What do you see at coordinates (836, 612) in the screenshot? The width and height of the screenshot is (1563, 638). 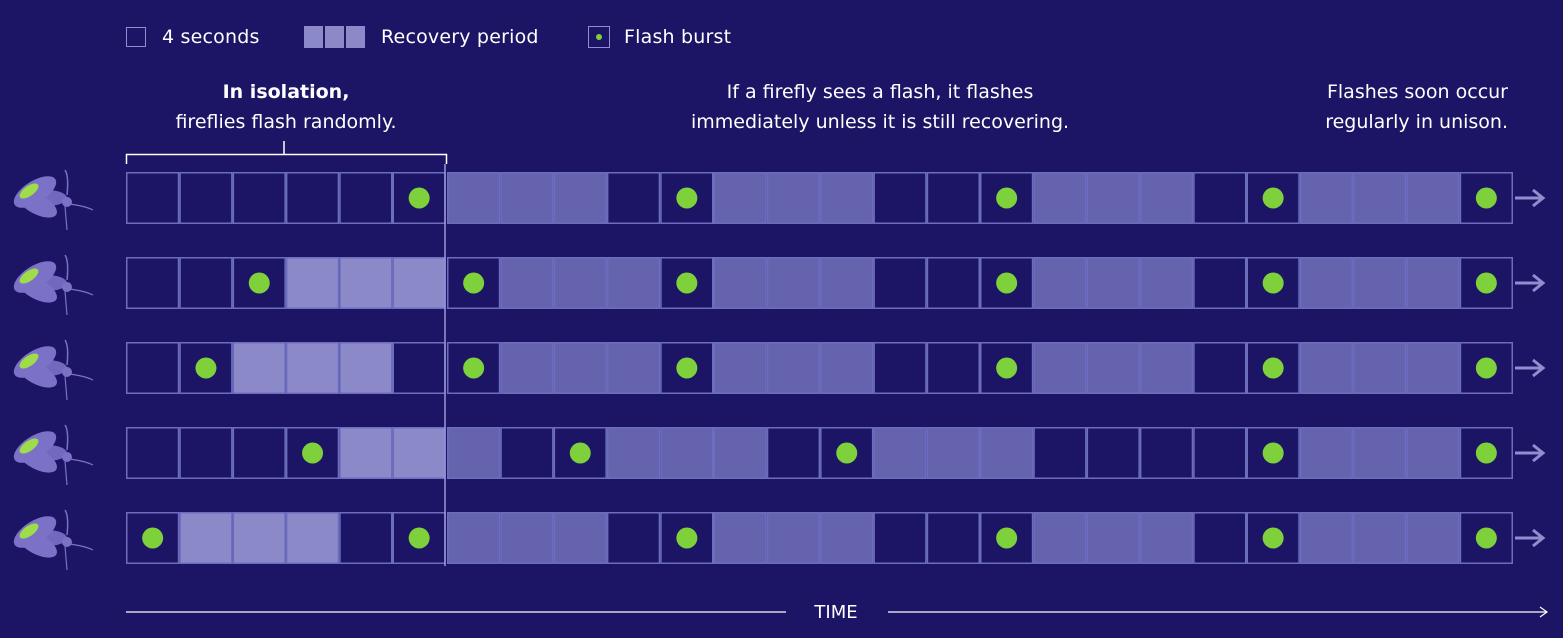 I see `time-axis-label: TIME` at bounding box center [836, 612].